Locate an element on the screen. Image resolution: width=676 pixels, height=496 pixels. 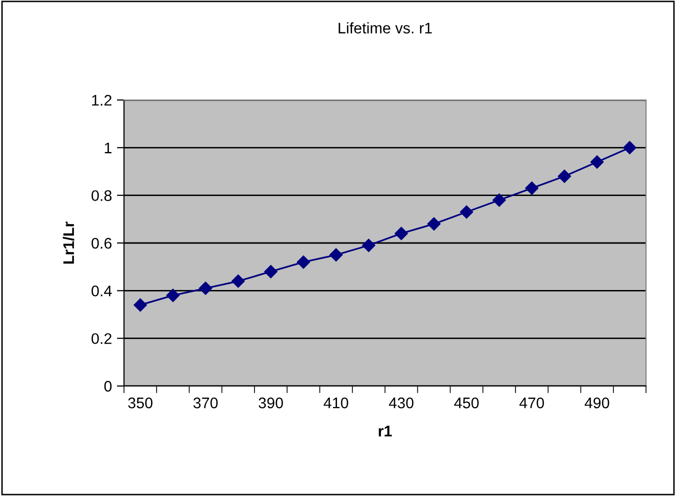
y-tick-label: 0.8 is located at coordinates (102, 196).